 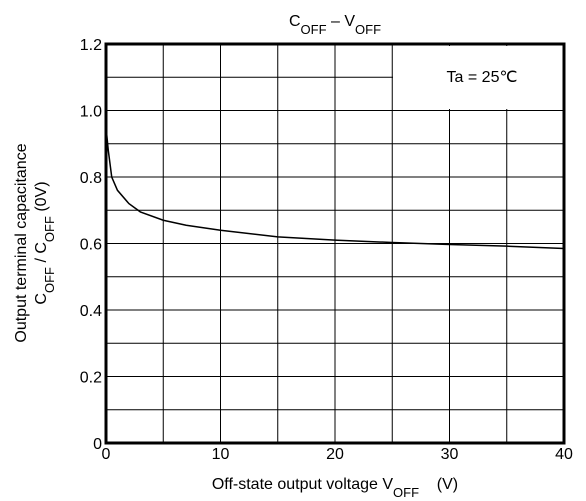 What do you see at coordinates (91, 45) in the screenshot?
I see `y-tick-label: 1.2` at bounding box center [91, 45].